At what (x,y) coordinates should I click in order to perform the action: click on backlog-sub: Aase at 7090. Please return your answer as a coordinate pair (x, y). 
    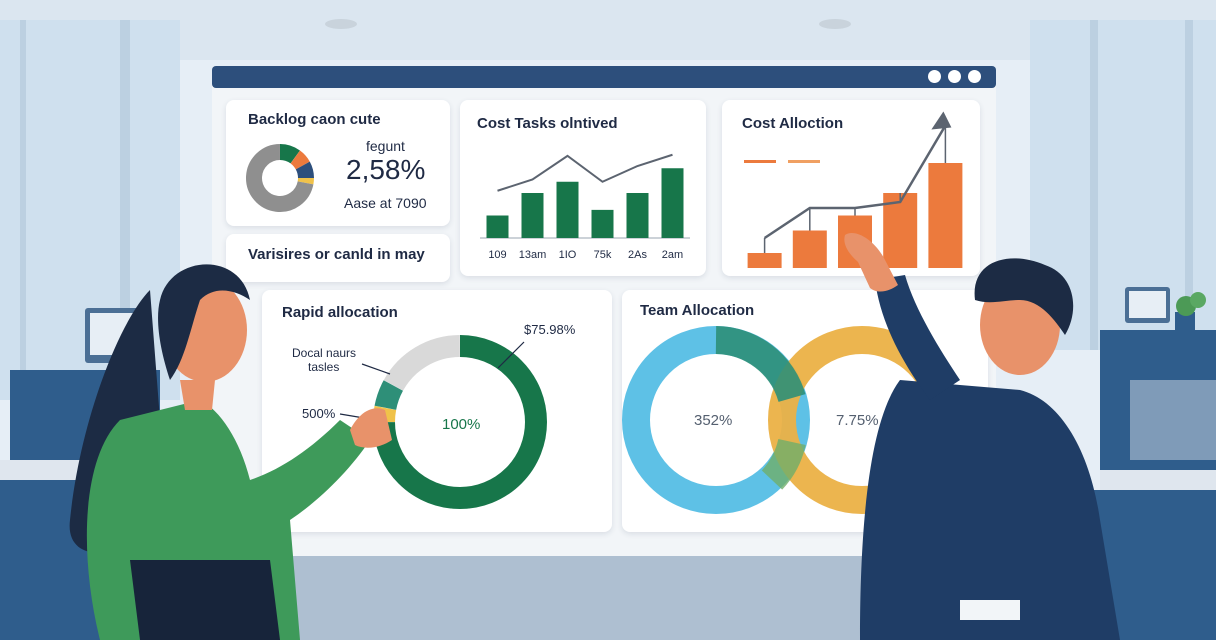
    Looking at the image, I should click on (385, 203).